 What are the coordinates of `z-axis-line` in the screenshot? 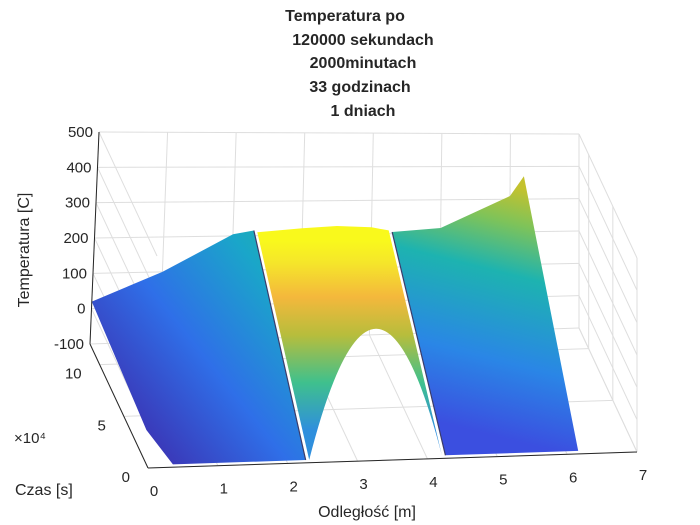 It's located at (94, 238).